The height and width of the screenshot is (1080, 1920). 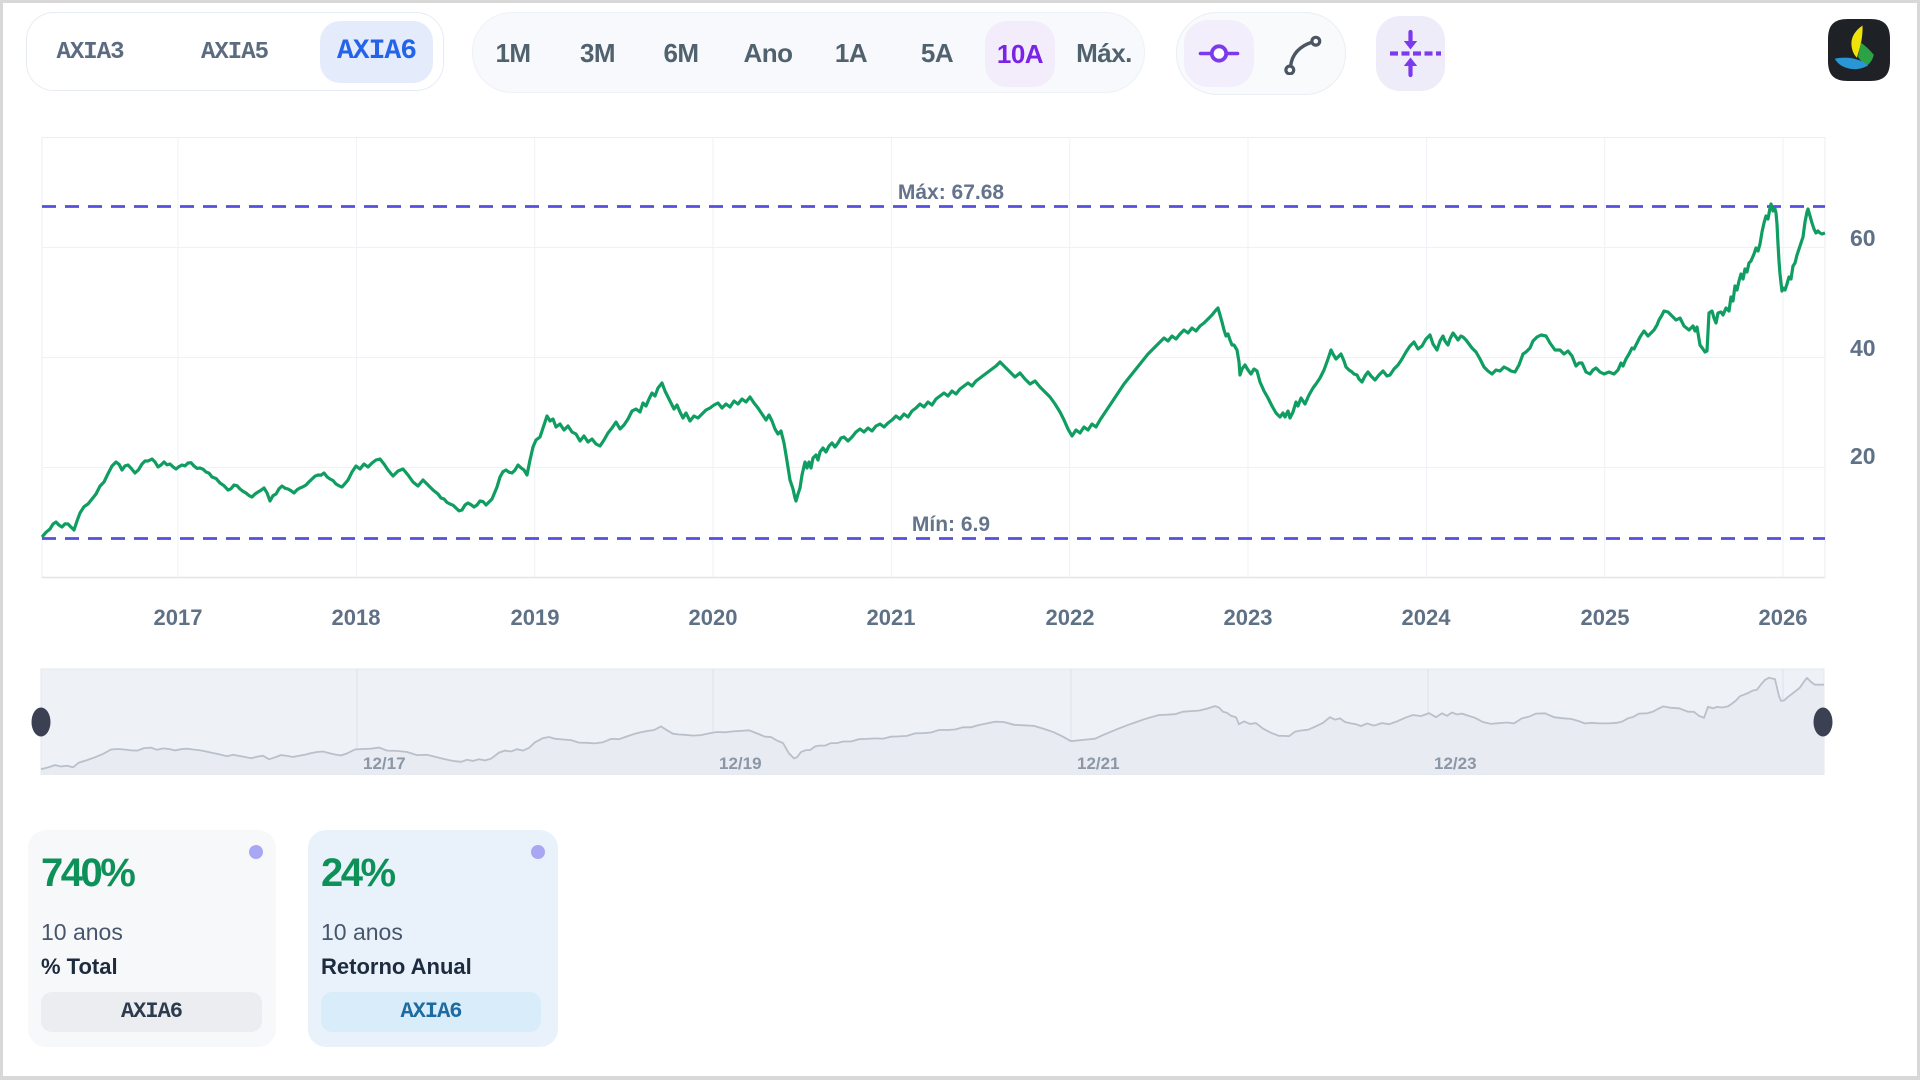 I want to click on svg-text: 2022, so click(x=1070, y=617).